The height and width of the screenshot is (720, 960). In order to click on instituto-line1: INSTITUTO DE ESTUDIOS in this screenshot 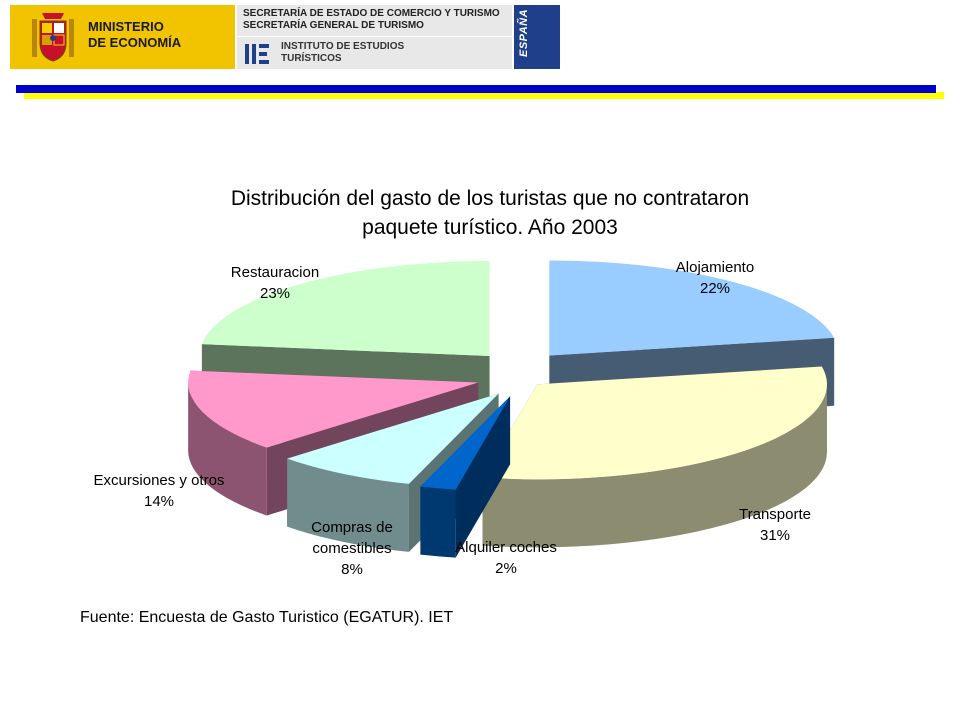, I will do `click(343, 46)`.